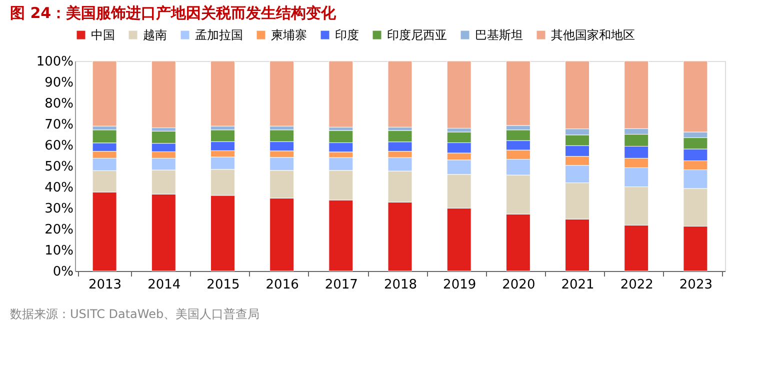  Describe the element at coordinates (341, 285) in the screenshot. I see `x-tick-label: 2017` at that location.